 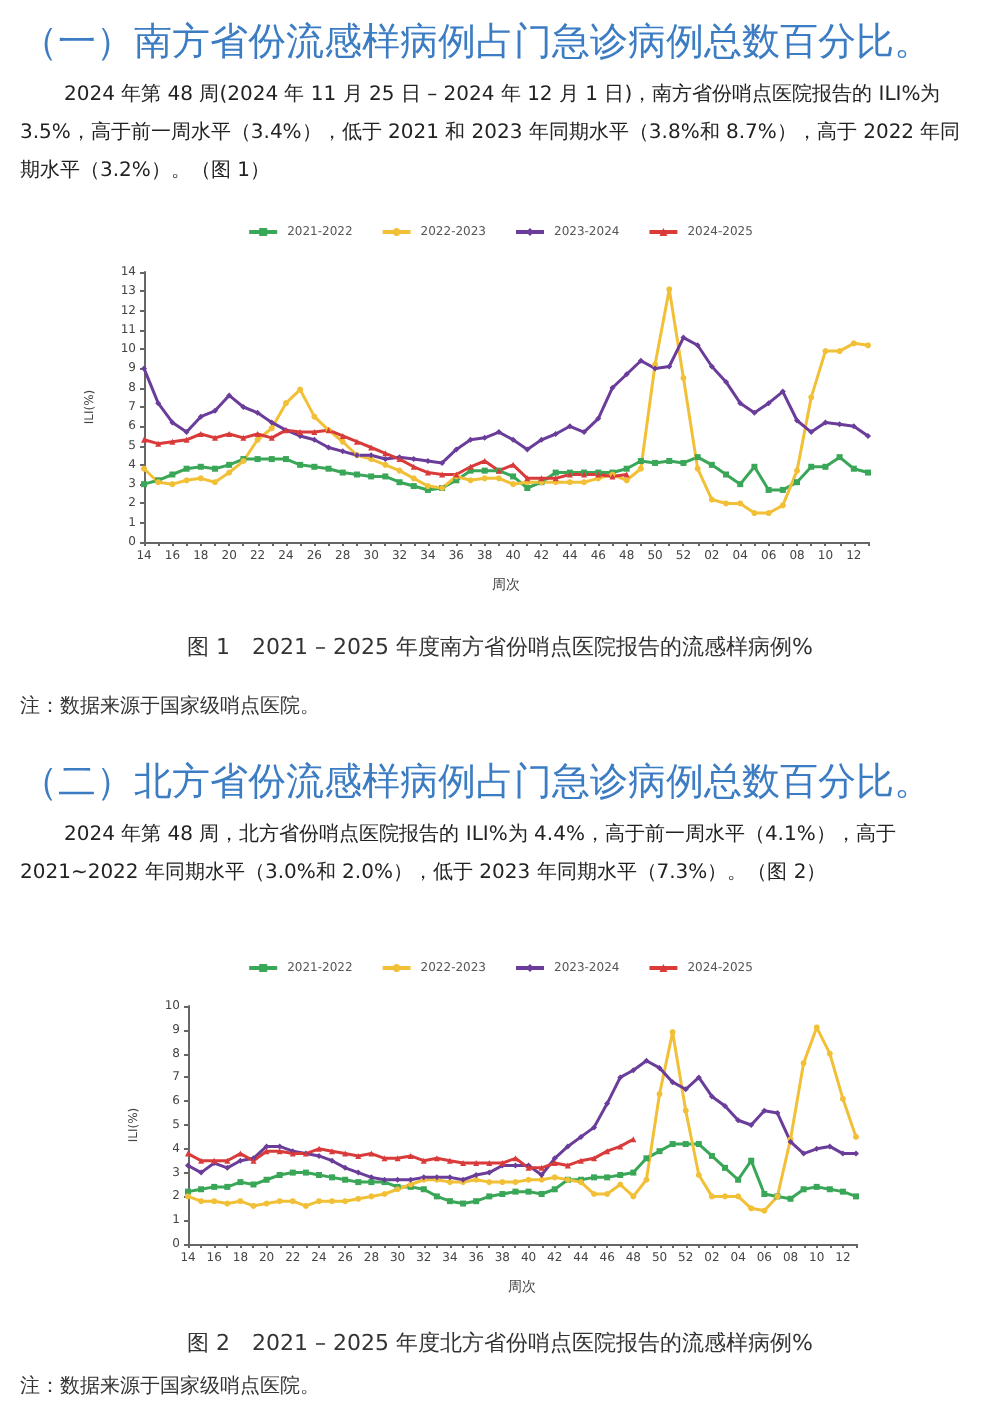 I want to click on chart-title: （一）南方省份流感样病例占门急诊病例总数百分比。, so click(x=476, y=43).